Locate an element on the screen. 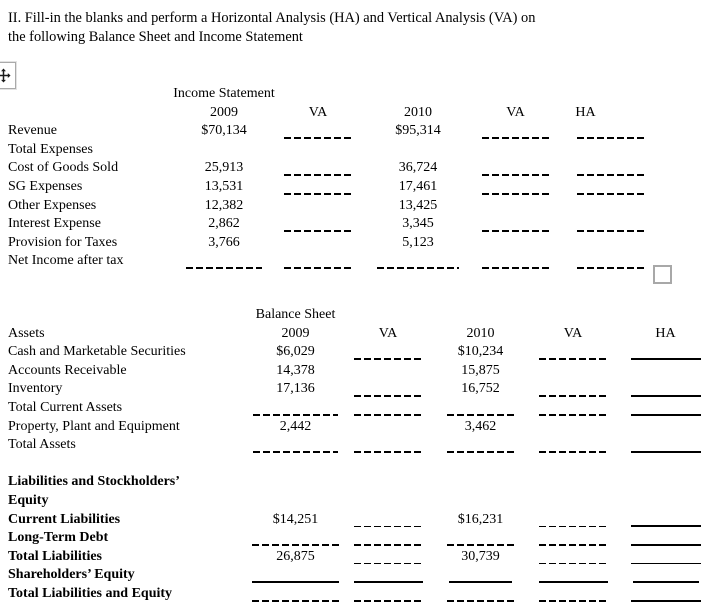  column-header-2010: 2010 is located at coordinates (418, 112).